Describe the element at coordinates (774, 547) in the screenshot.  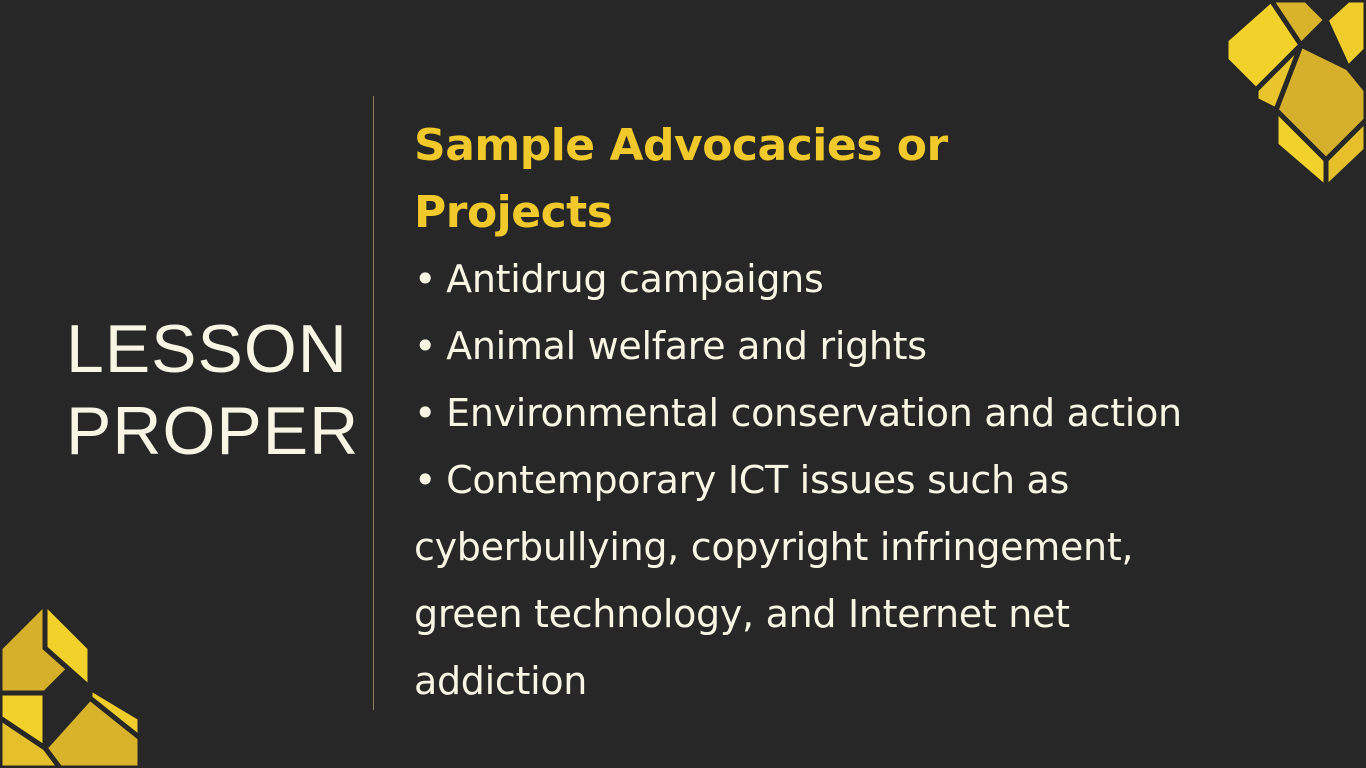
I see `list-item-continuation: cyberbullying, copyright infringement,` at that location.